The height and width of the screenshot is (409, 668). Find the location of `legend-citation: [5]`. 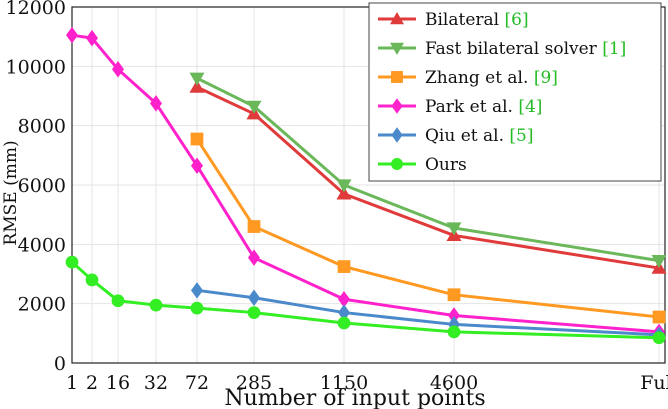

legend-citation: [5] is located at coordinates (521, 136).